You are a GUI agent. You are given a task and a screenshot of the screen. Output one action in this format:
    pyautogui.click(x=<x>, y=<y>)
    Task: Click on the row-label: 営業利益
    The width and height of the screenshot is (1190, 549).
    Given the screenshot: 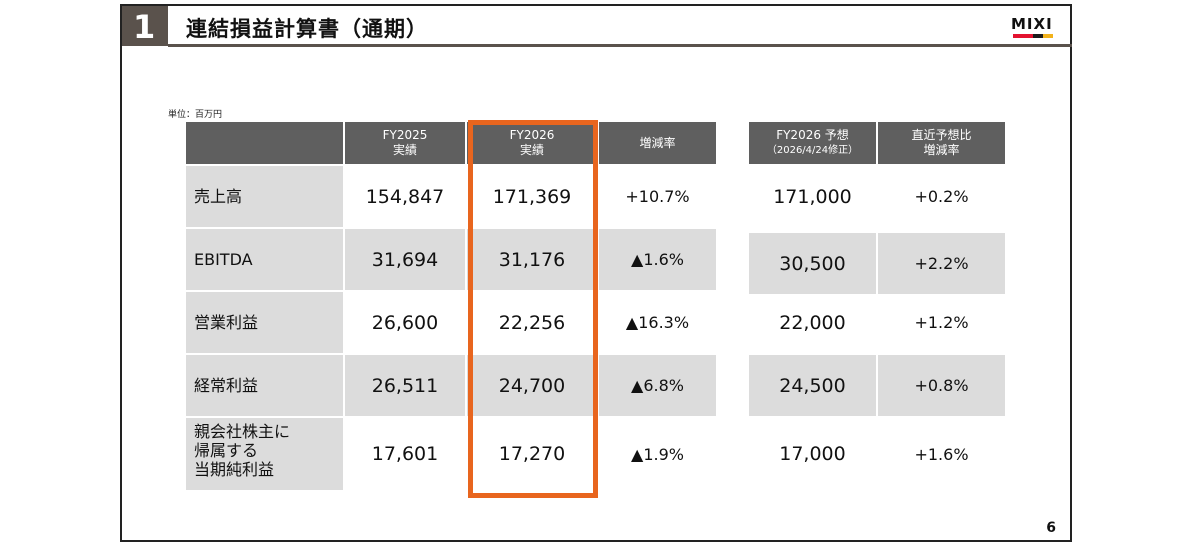 What is the action you would take?
    pyautogui.click(x=264, y=322)
    